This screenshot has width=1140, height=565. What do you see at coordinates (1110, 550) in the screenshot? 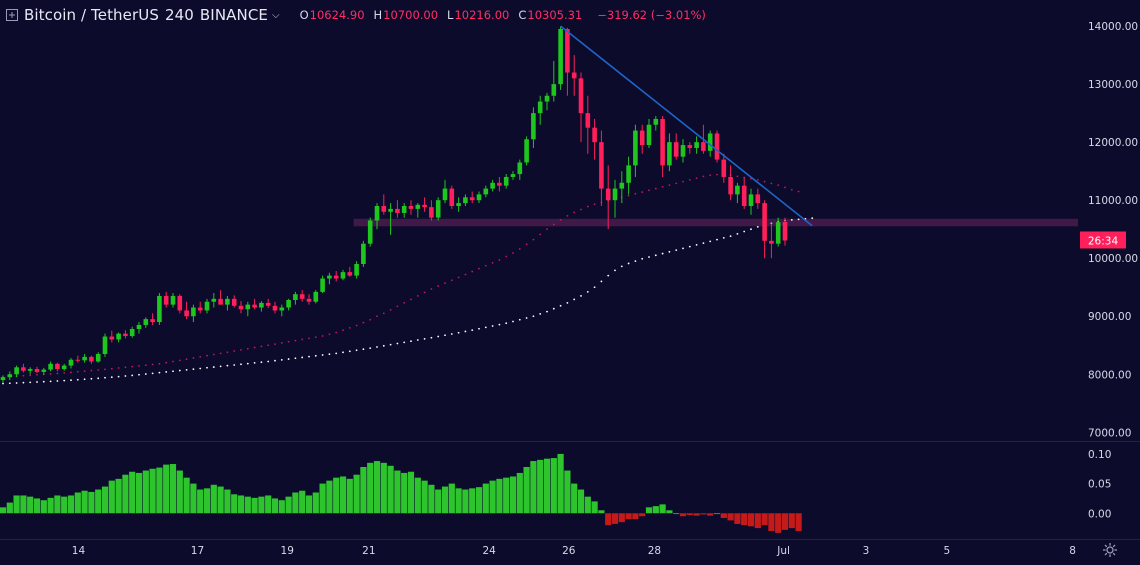
I see `gear-icon` at bounding box center [1110, 550].